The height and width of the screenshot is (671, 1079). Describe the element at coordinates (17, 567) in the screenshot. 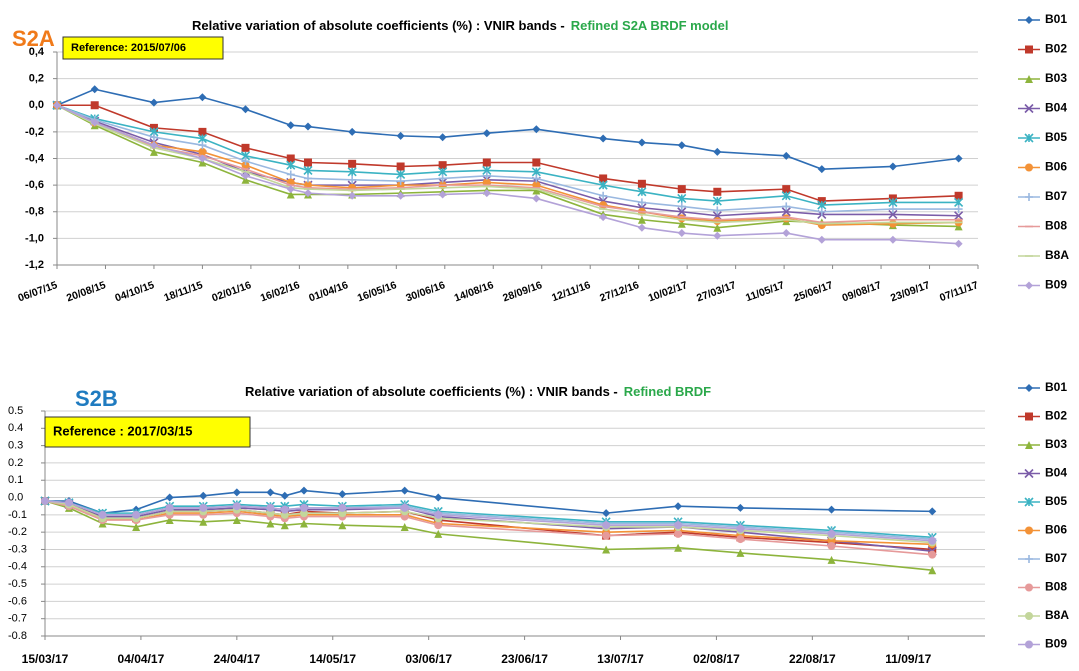

I see `y-tick-label: -0.4` at that location.